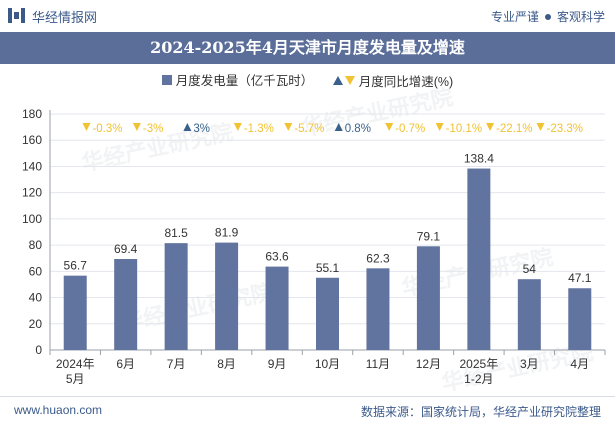  What do you see at coordinates (32, 140) in the screenshot?
I see `y-tick-label: 160` at bounding box center [32, 140].